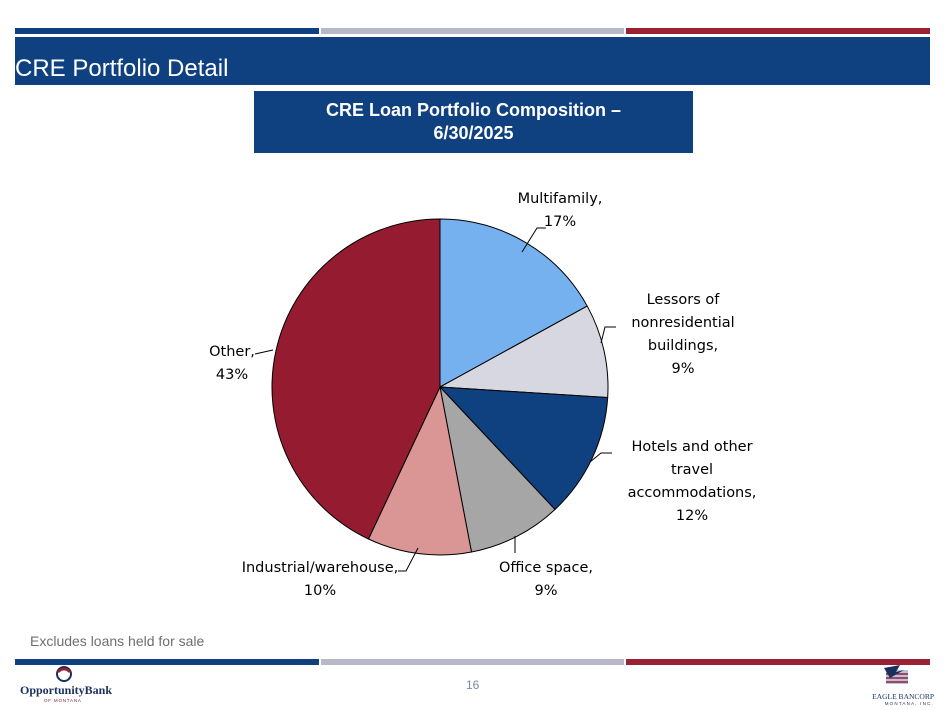 Image resolution: width=947 pixels, height=710 pixels. Describe the element at coordinates (692, 470) in the screenshot. I see `slice-label-line: travel` at that location.